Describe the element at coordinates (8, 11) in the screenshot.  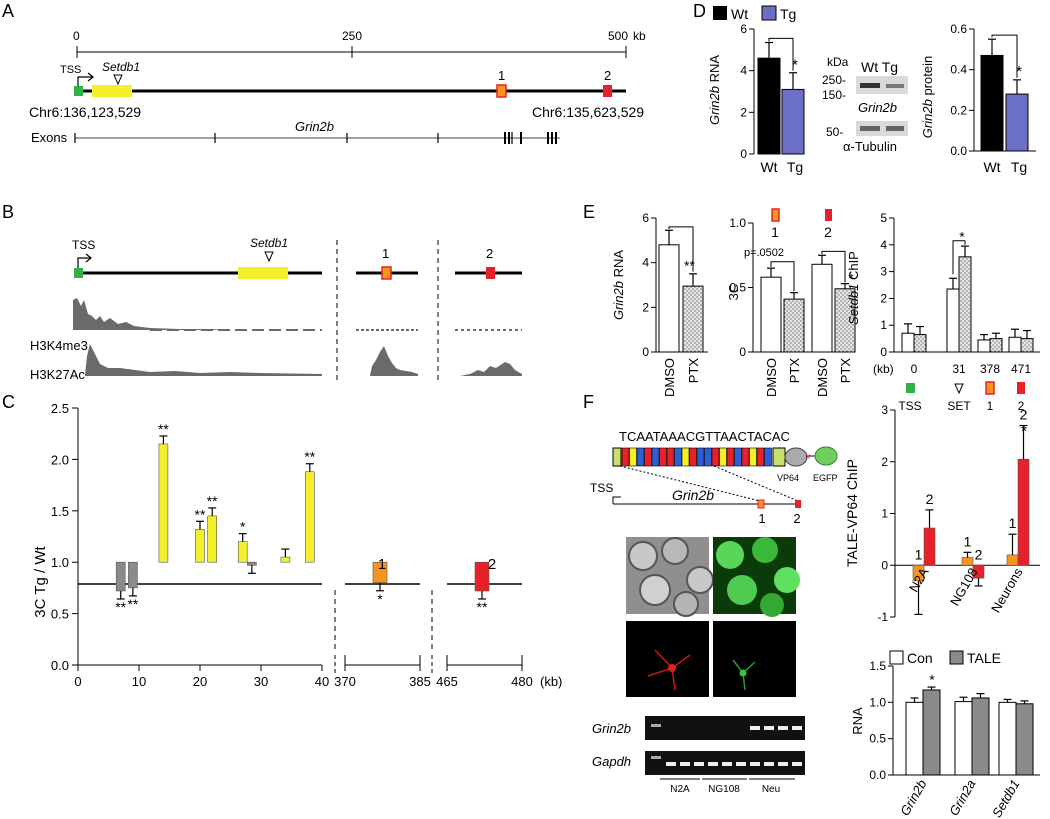
I see `panel-label-a: A` at that location.